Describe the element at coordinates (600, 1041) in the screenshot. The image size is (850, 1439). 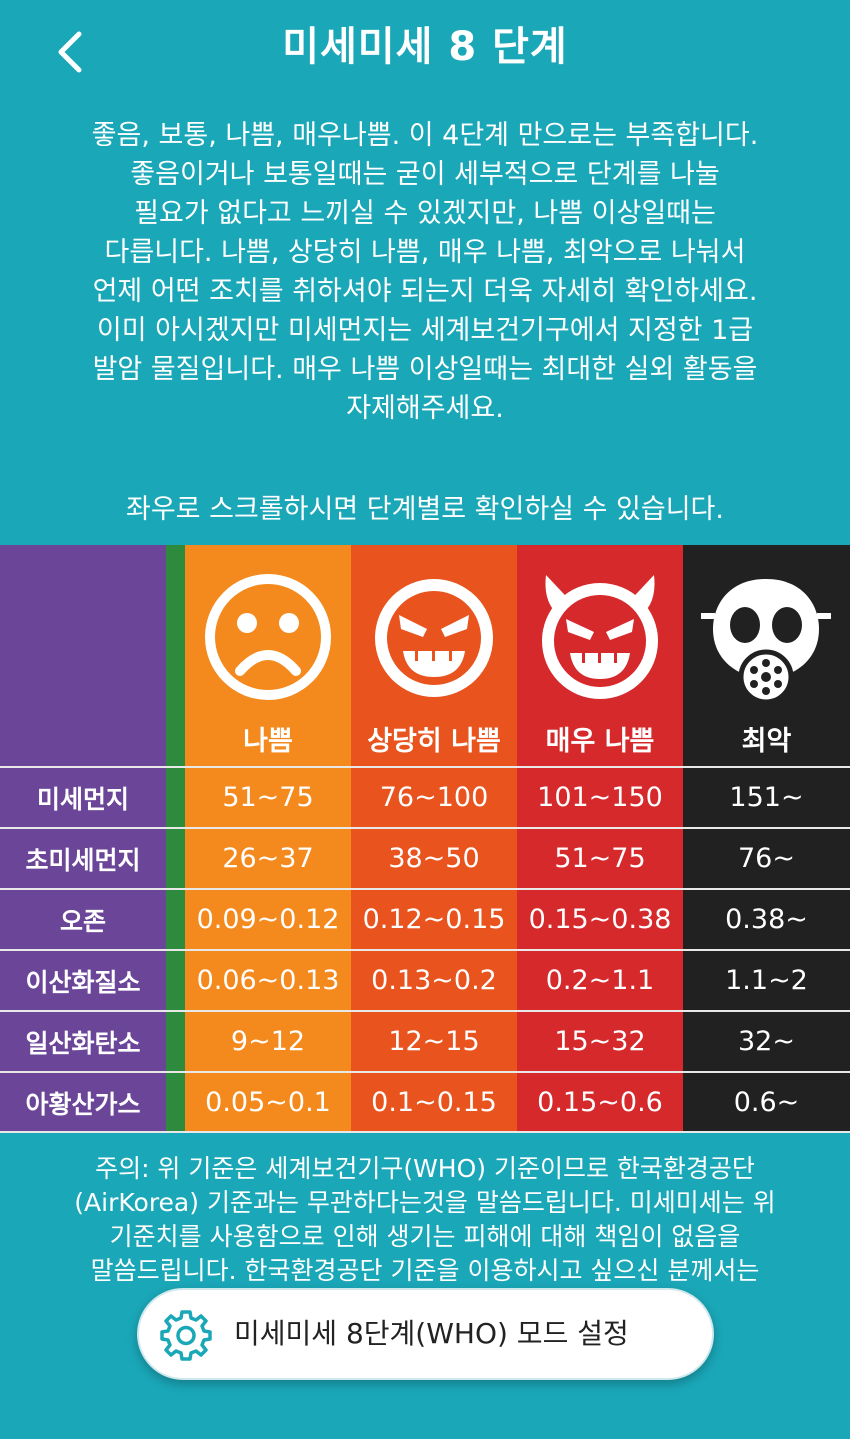
I see `table-cell: 15~32` at that location.